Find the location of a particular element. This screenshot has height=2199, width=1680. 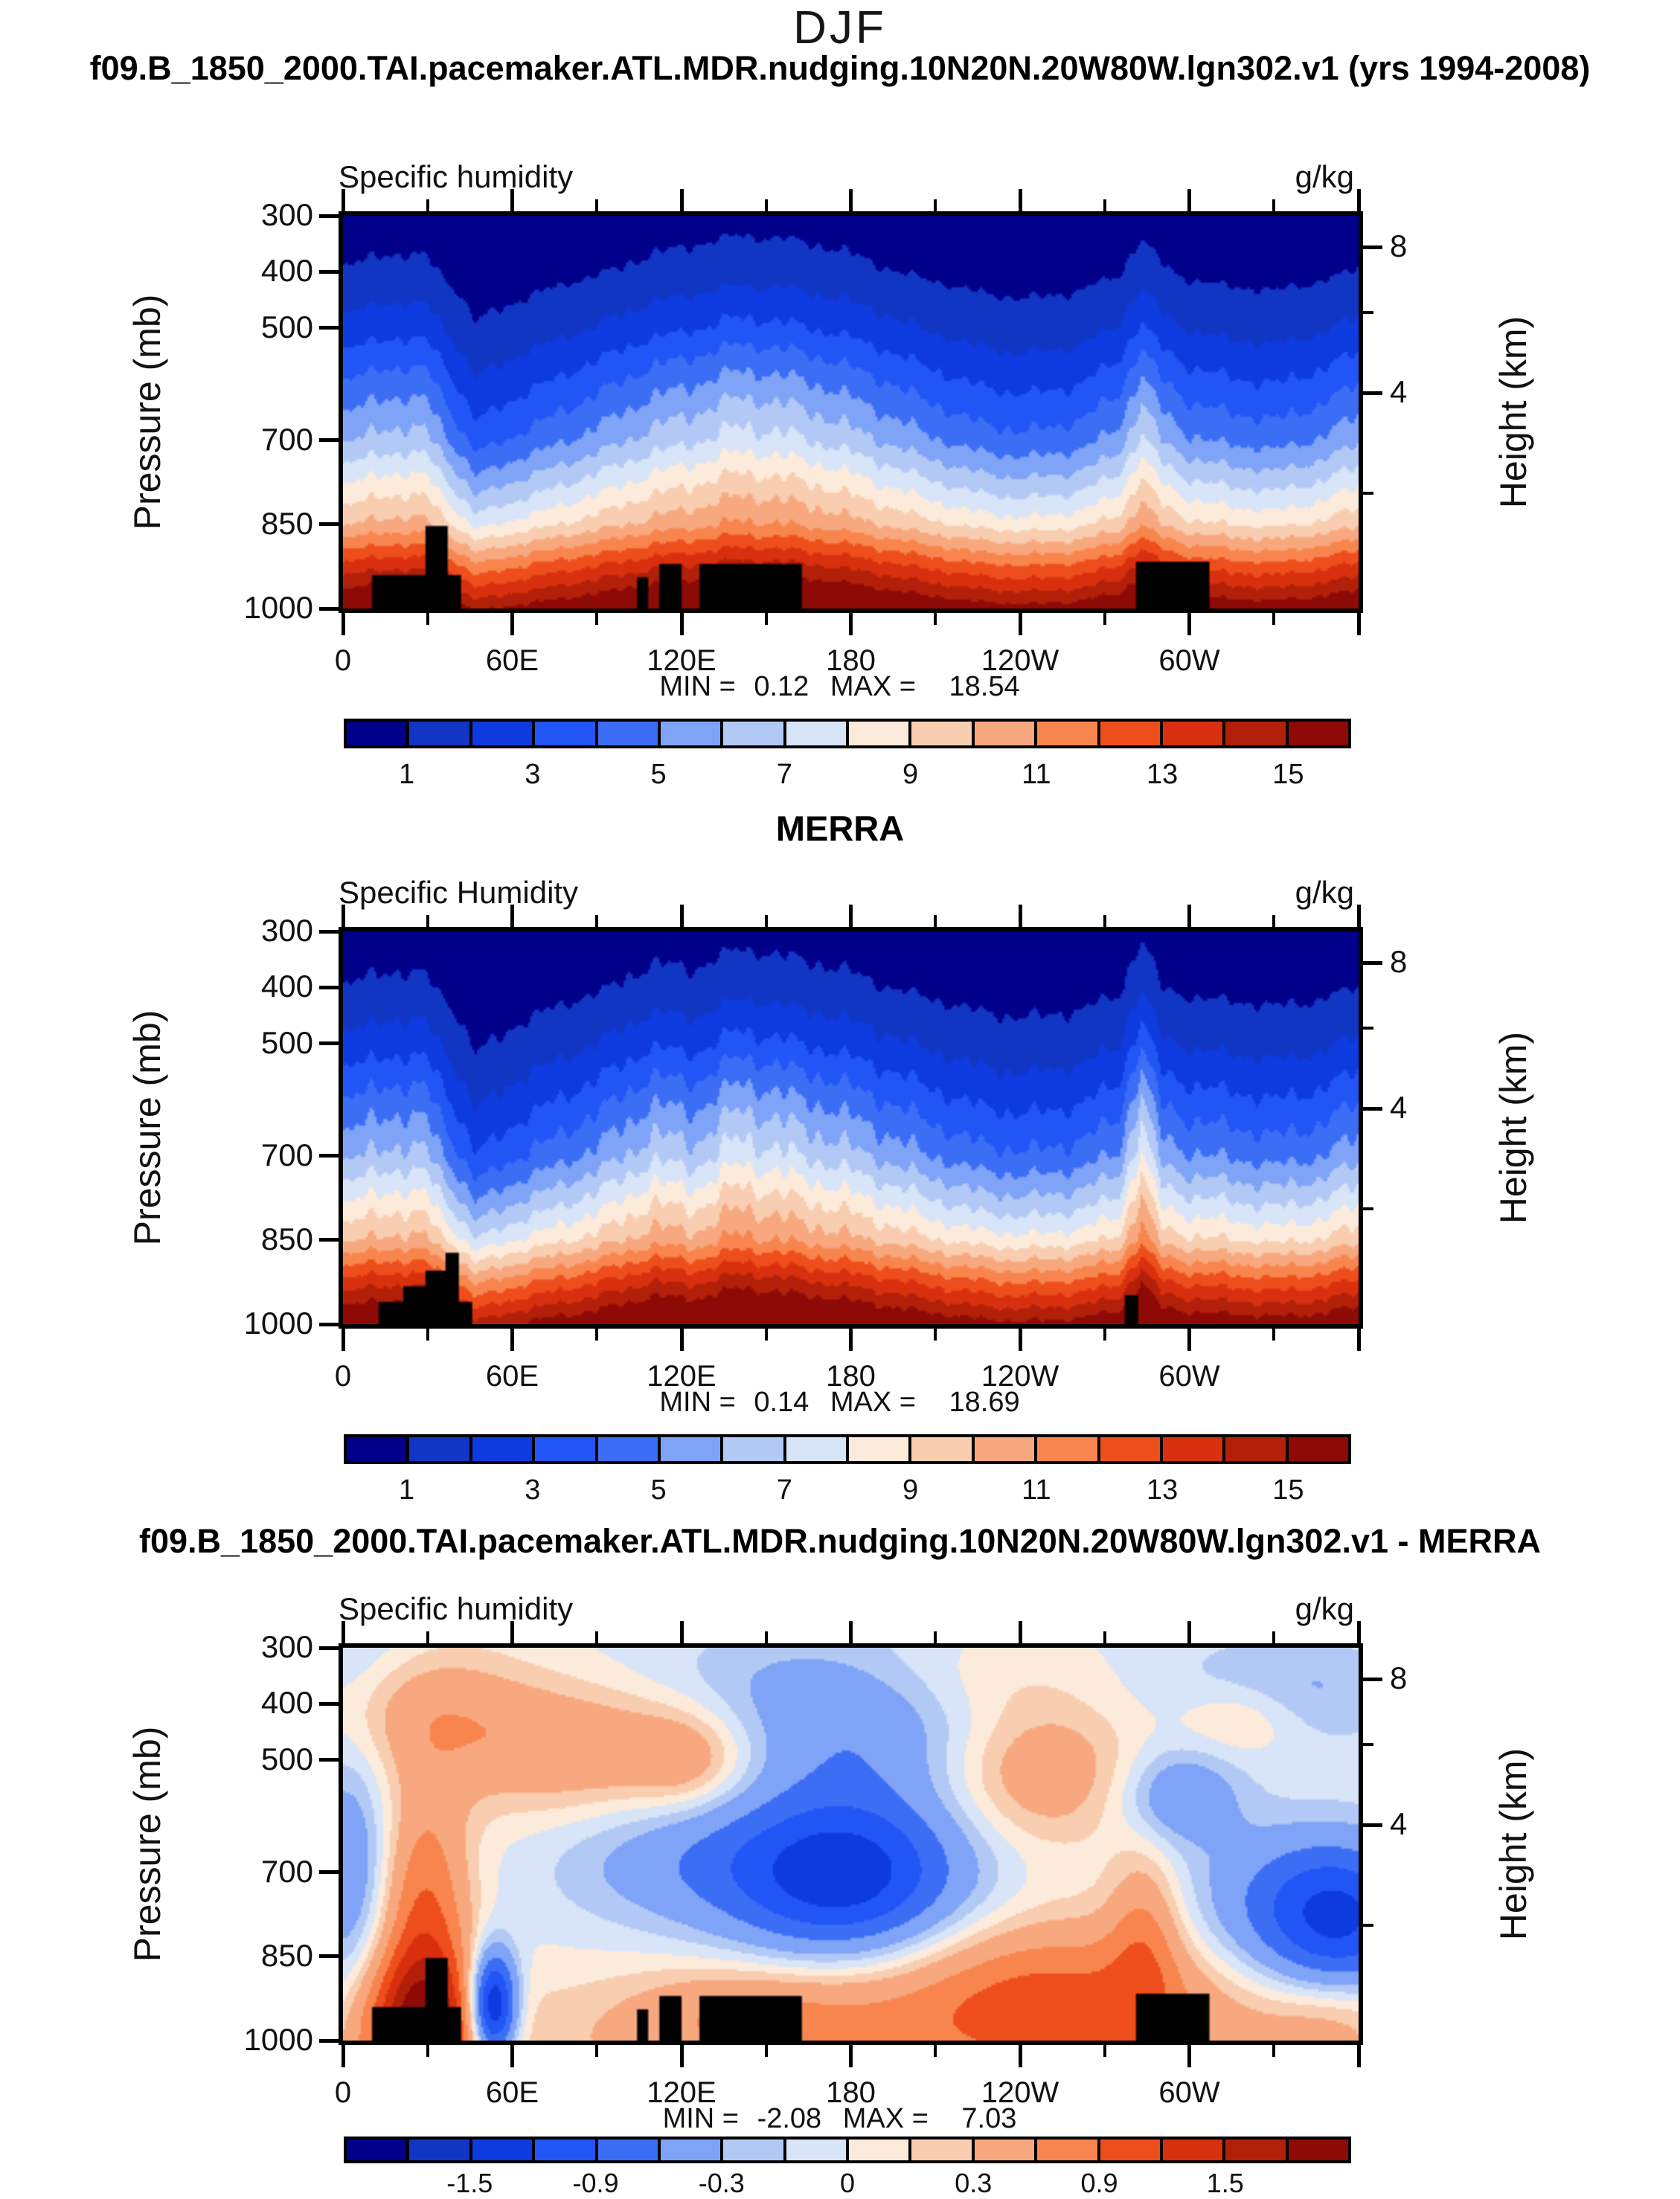

pressure-tick-label: 500 is located at coordinates (286, 1758).